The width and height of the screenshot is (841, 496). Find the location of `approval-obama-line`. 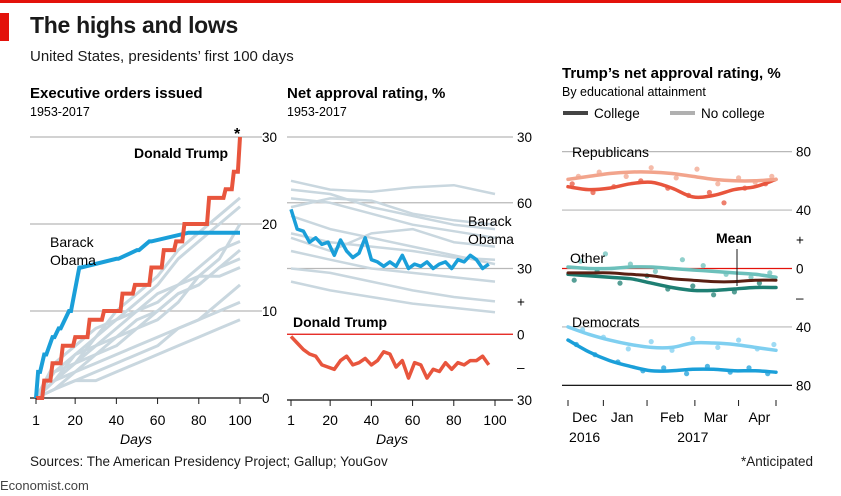

approval-obama-line is located at coordinates (389, 239).